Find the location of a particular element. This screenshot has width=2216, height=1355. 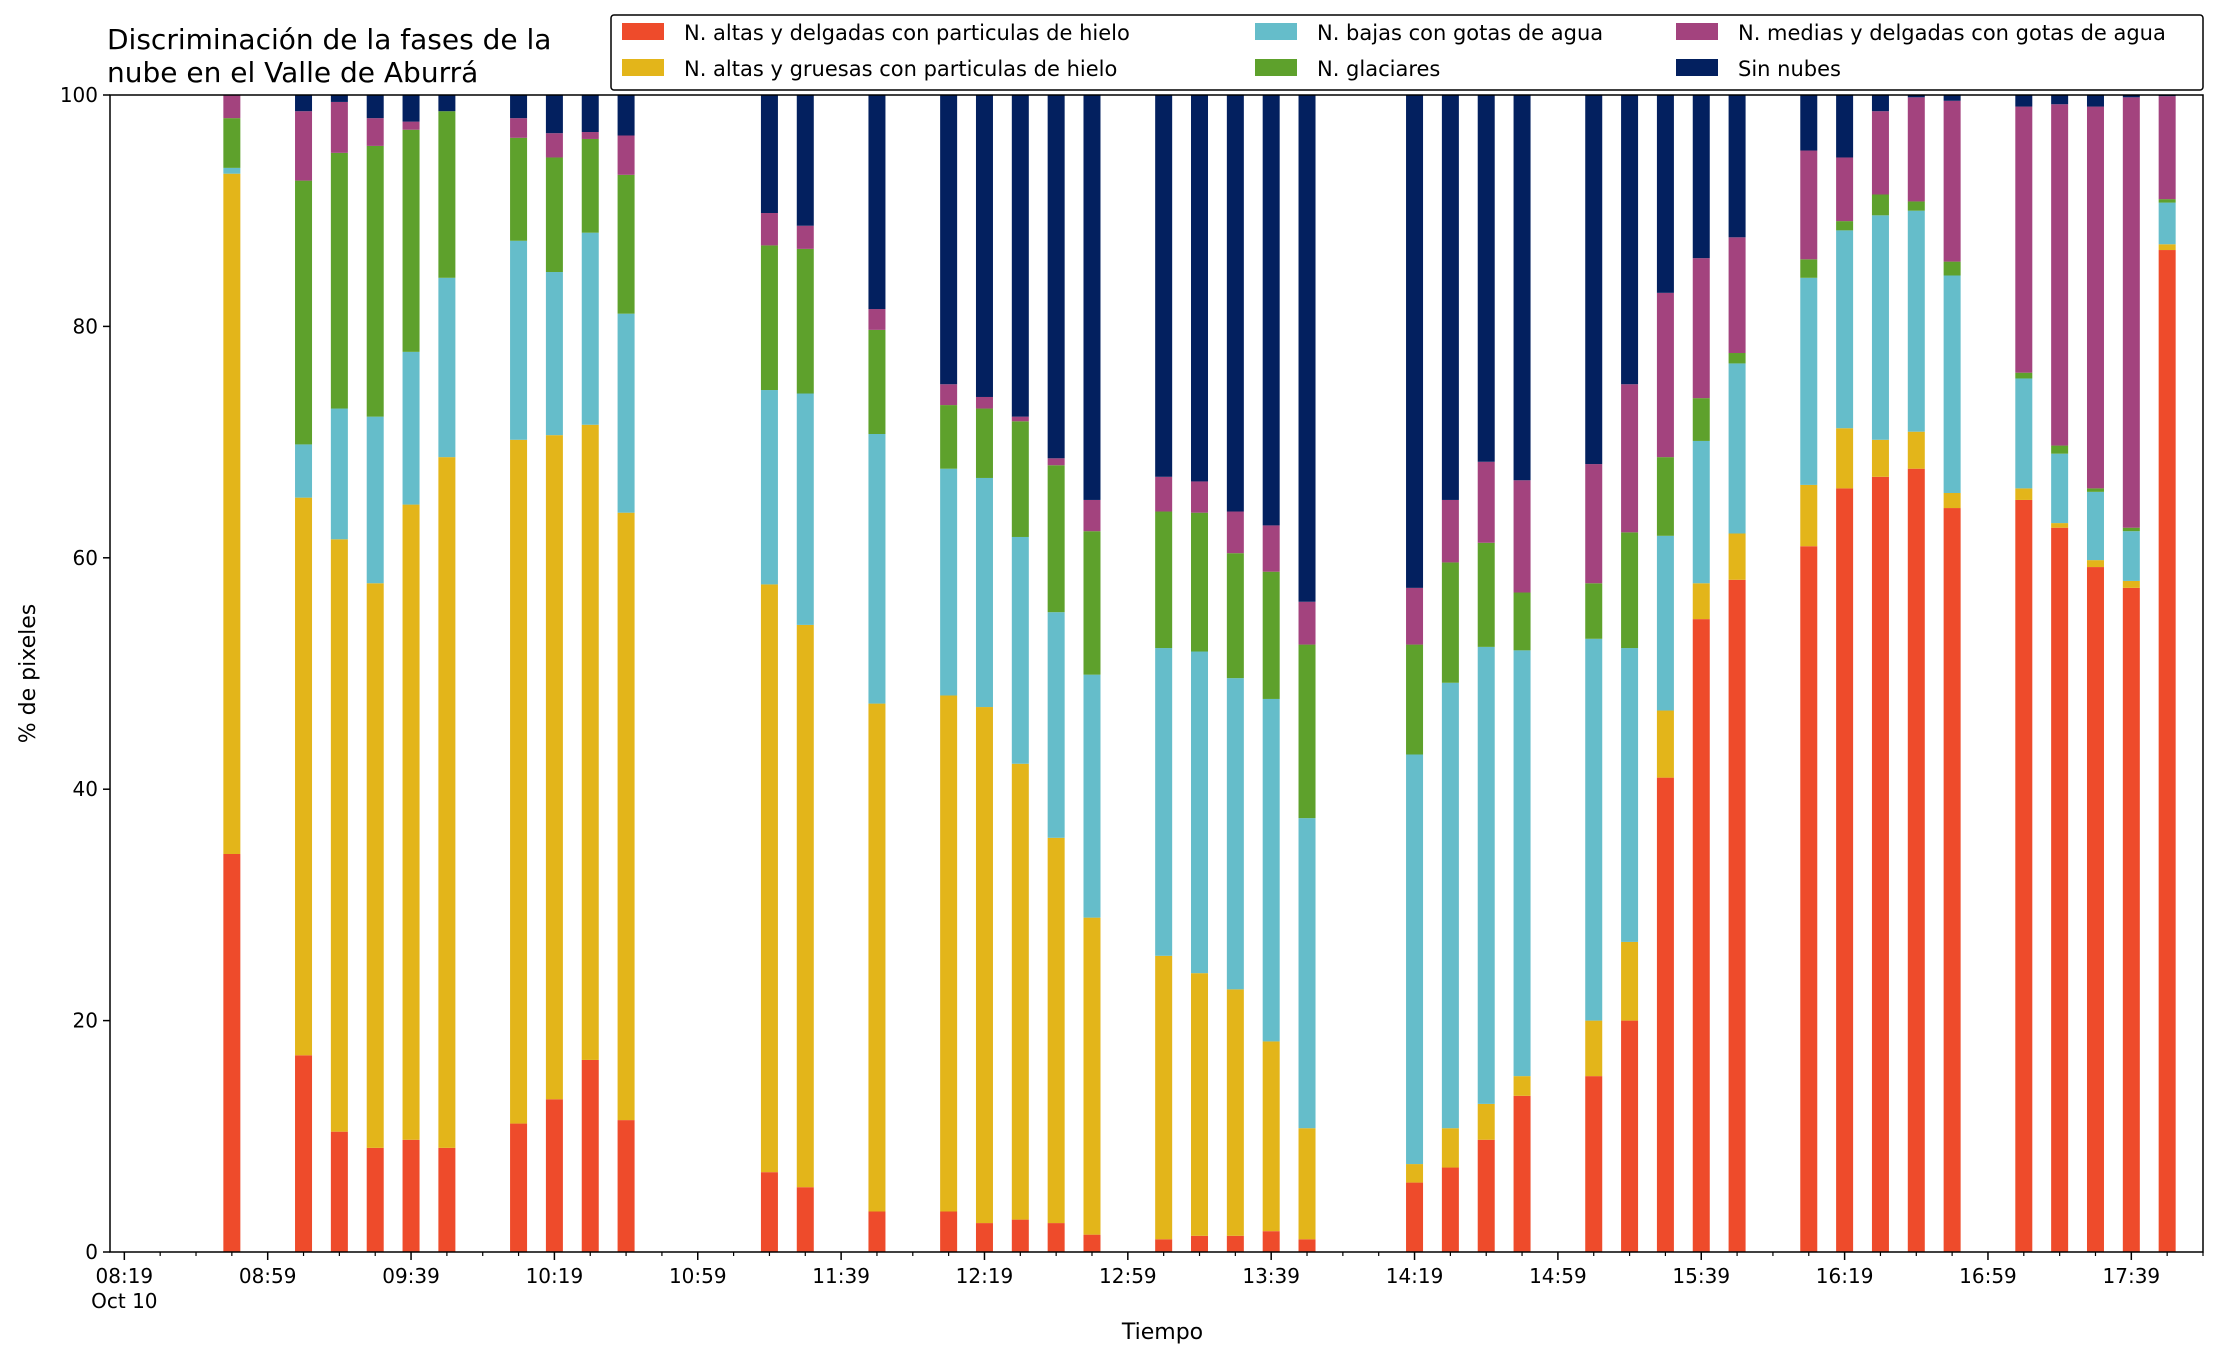

y-tick-label: 40 is located at coordinates (85, 789).